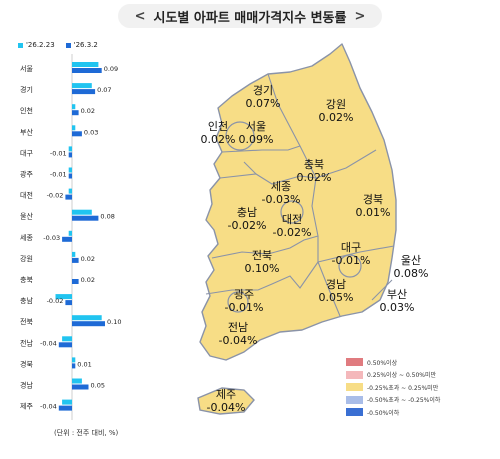 The width and height of the screenshot is (500, 459). What do you see at coordinates (336, 297) in the screenshot?
I see `region-value: 0.05%` at bounding box center [336, 297].